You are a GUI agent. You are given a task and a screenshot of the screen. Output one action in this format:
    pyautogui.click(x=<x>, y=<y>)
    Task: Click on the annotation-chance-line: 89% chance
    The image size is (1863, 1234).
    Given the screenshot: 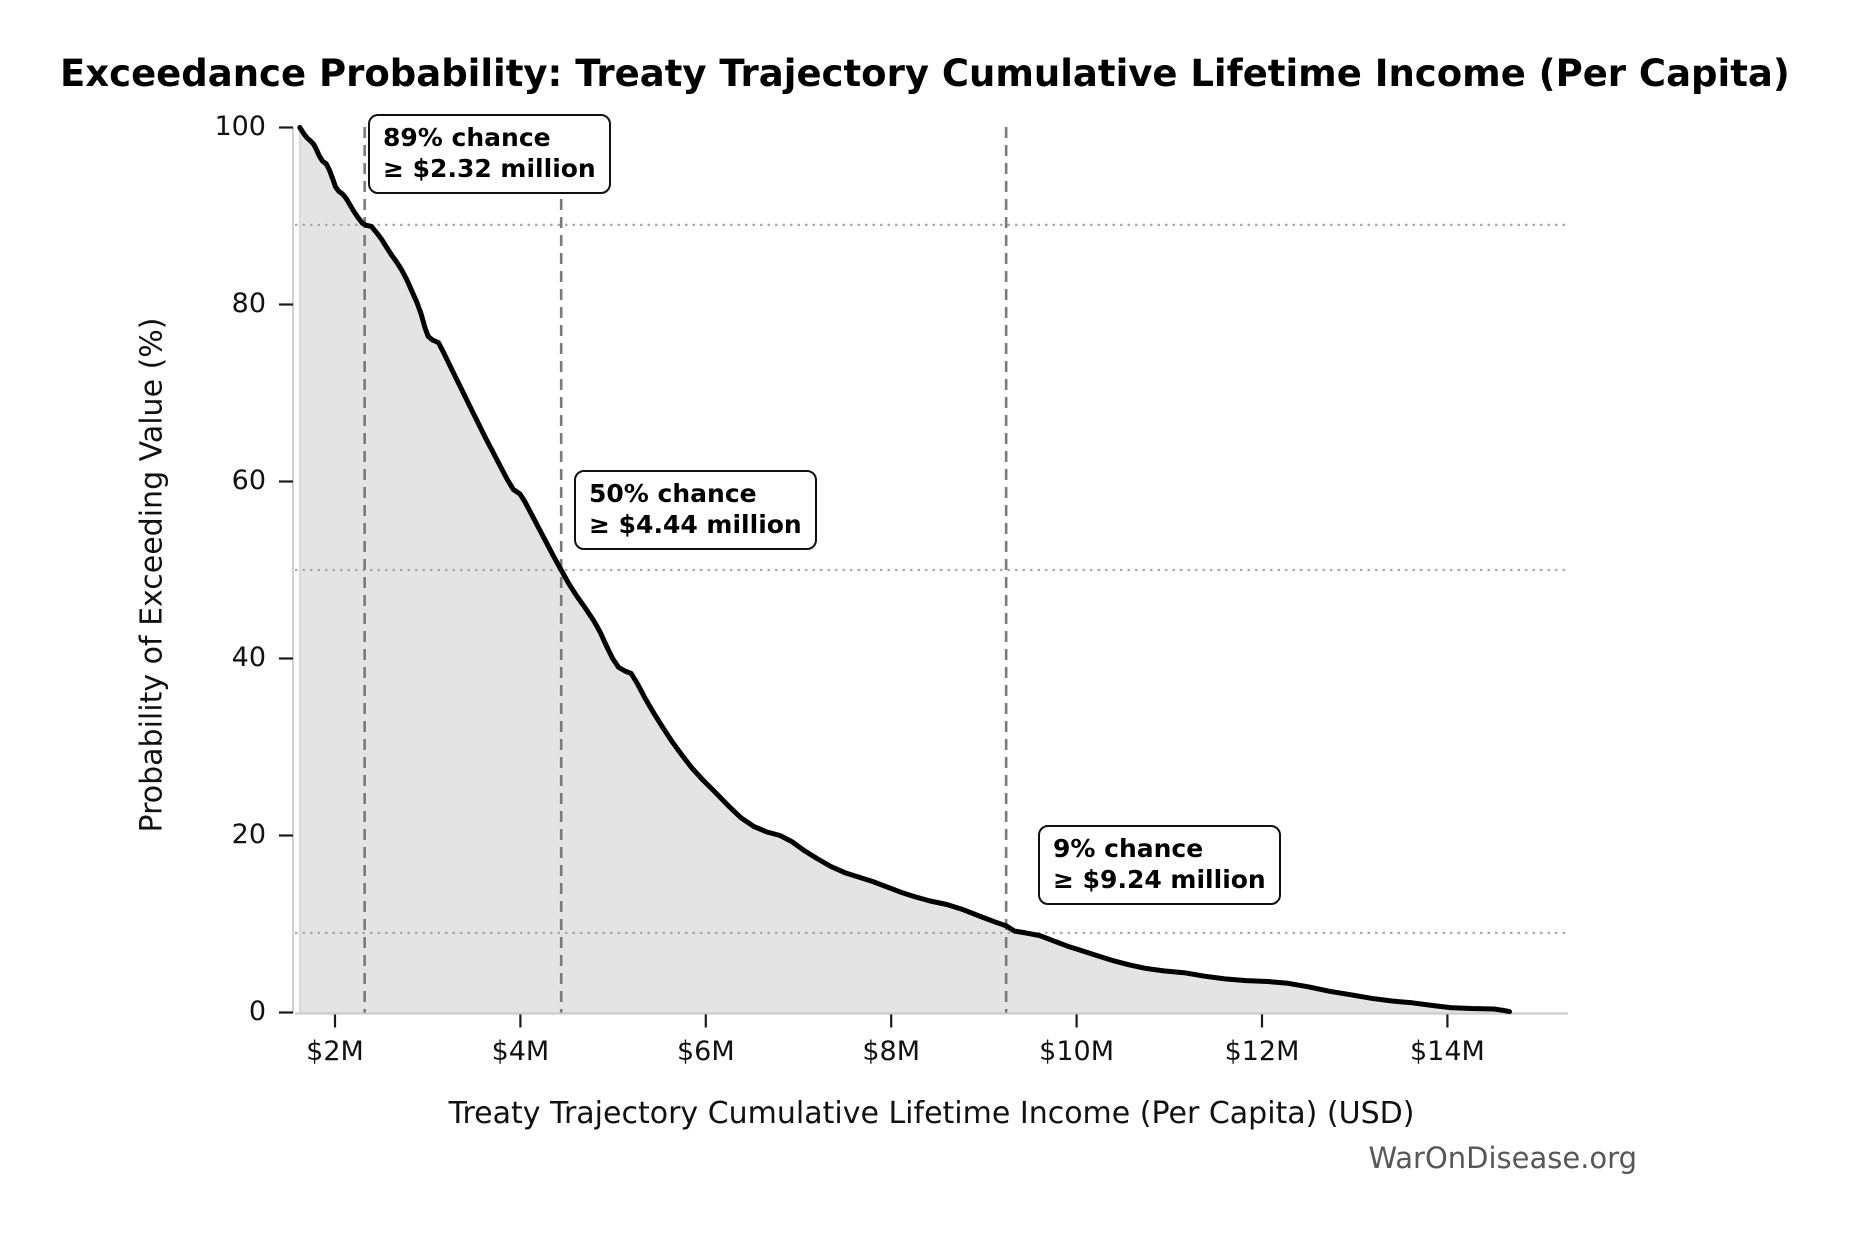 What is the action you would take?
    pyautogui.click(x=467, y=137)
    